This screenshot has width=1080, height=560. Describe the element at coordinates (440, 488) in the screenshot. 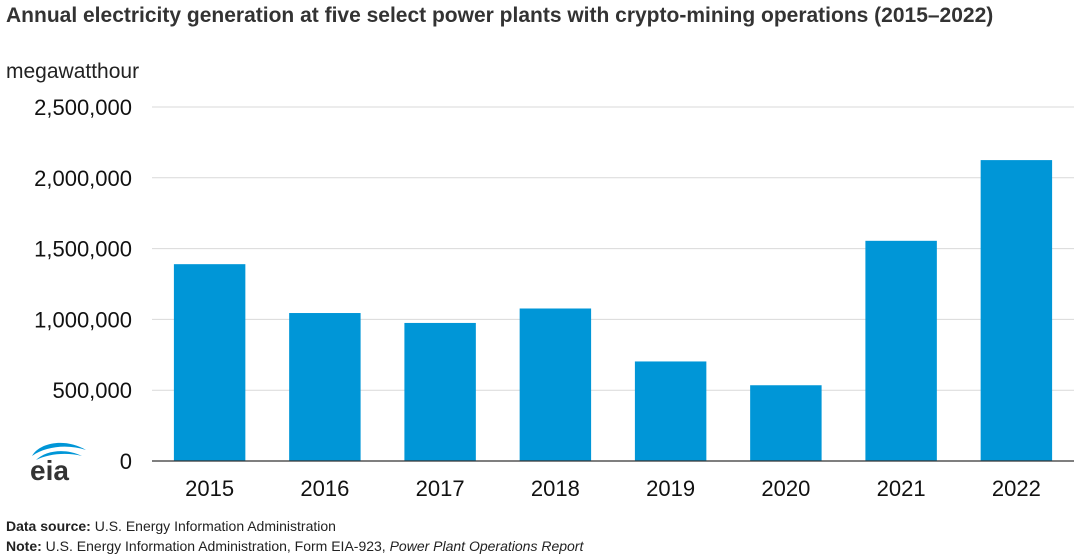

I see `x-tick-label: 2017` at that location.